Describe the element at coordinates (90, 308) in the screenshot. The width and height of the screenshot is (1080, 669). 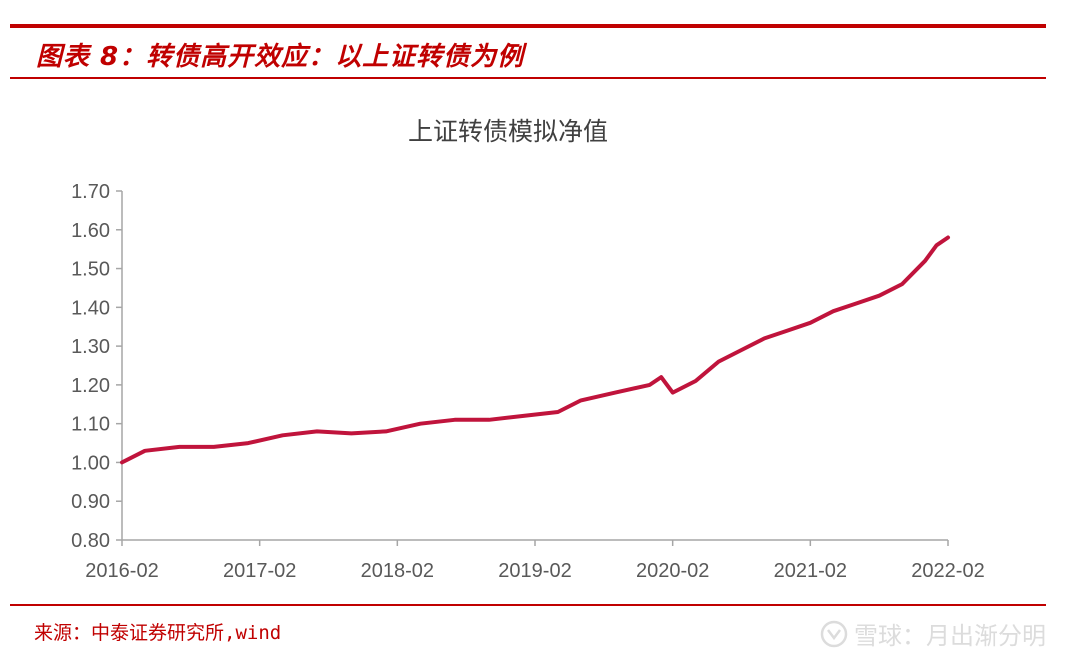
I see `y-tick-label: 1.40` at that location.